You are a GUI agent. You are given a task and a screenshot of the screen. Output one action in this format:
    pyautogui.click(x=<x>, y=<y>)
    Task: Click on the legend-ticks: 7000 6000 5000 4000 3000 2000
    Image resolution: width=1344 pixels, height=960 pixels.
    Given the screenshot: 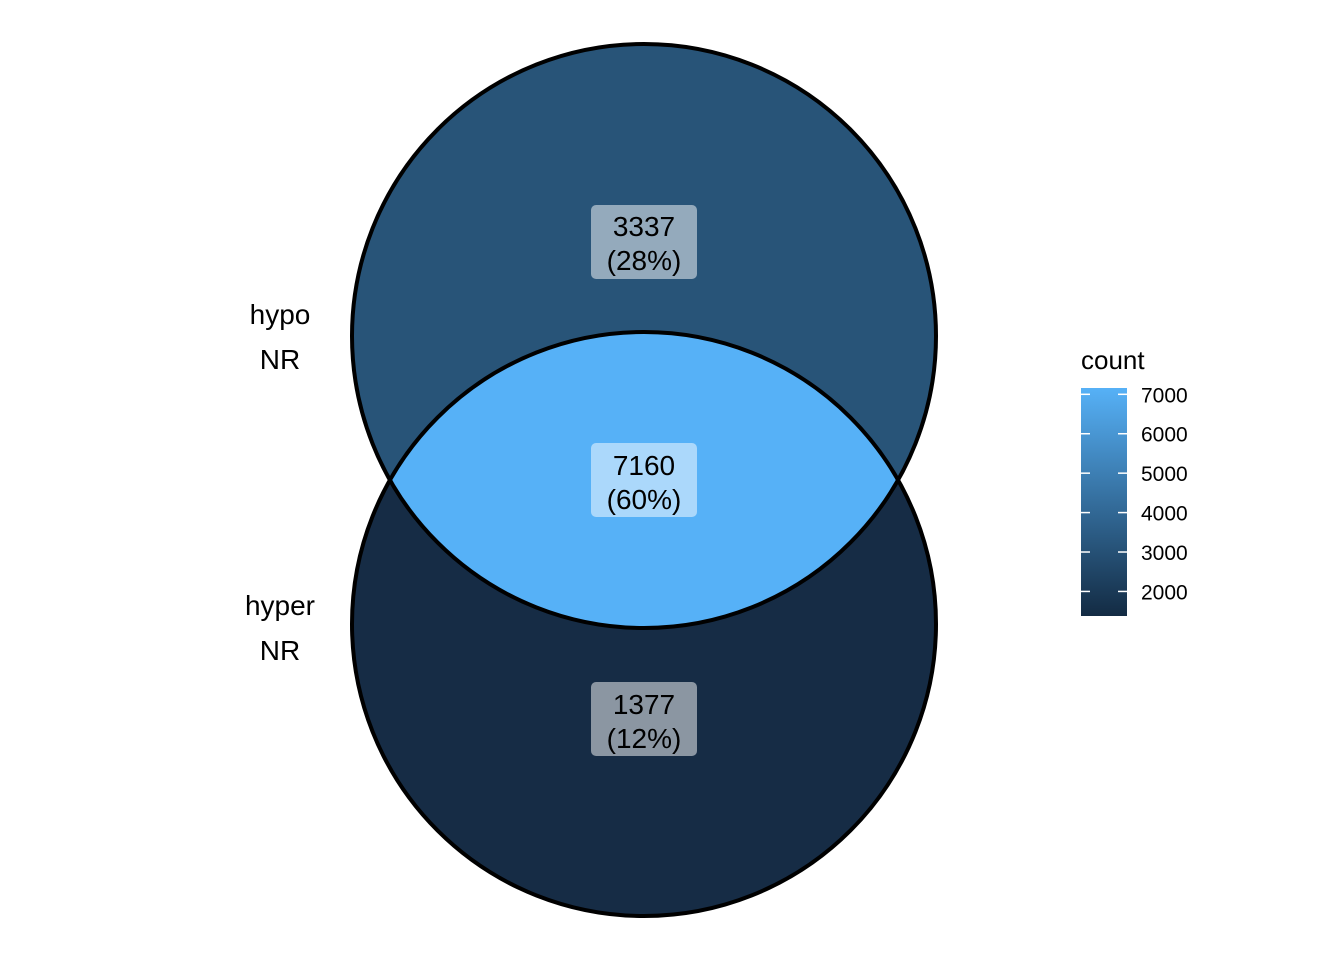 What is the action you would take?
    pyautogui.click(x=1134, y=494)
    